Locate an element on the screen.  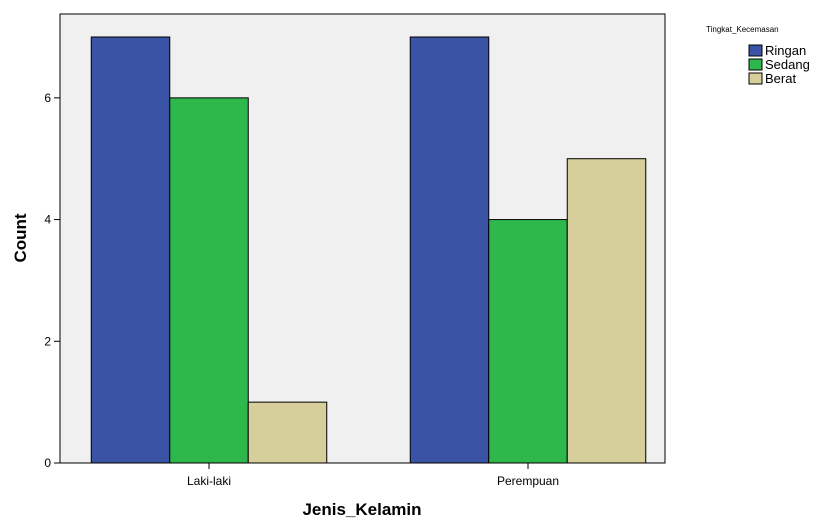
bar-perempuan-sedang is located at coordinates (528, 341).